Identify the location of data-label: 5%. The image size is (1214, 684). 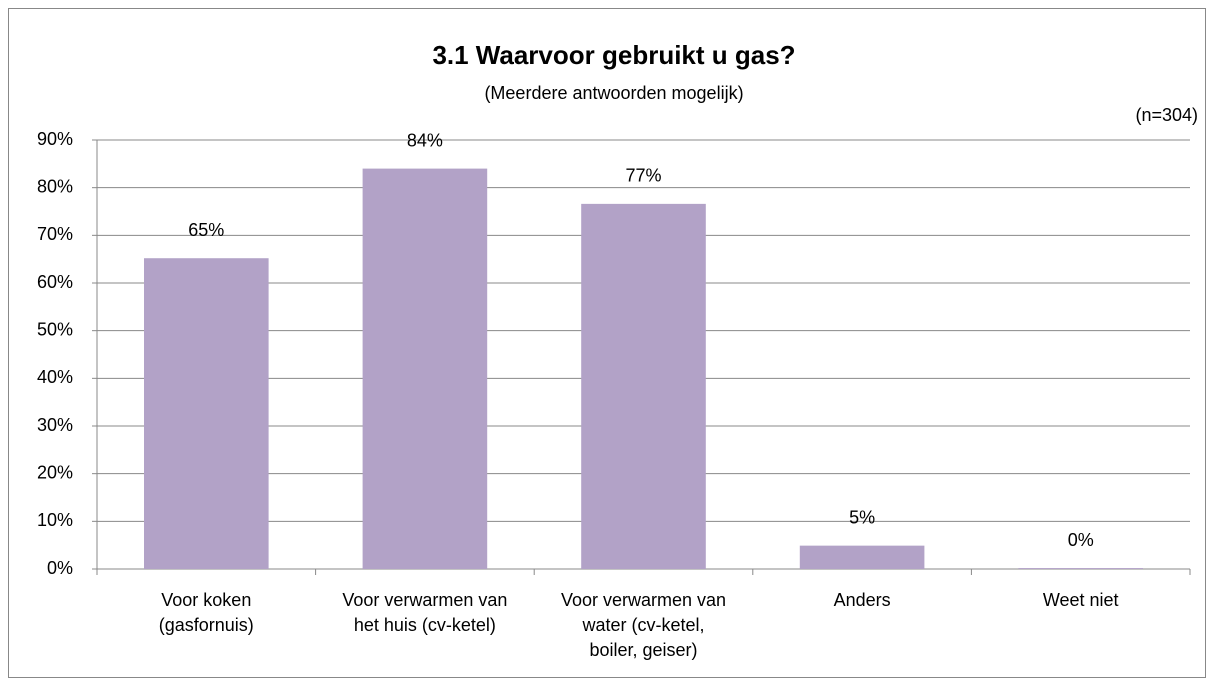
(862, 517).